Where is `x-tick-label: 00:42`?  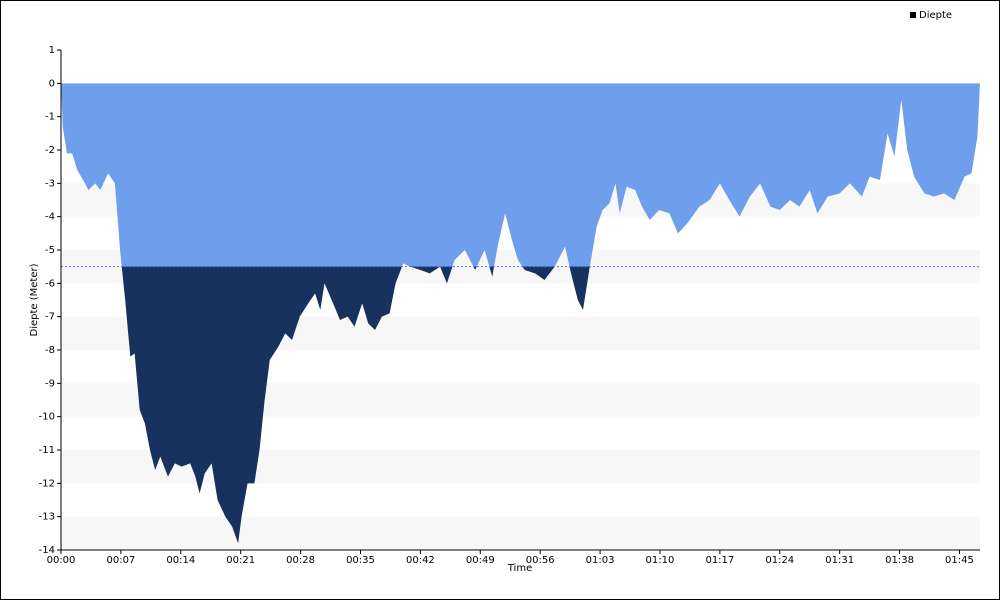 x-tick-label: 00:42 is located at coordinates (420, 560).